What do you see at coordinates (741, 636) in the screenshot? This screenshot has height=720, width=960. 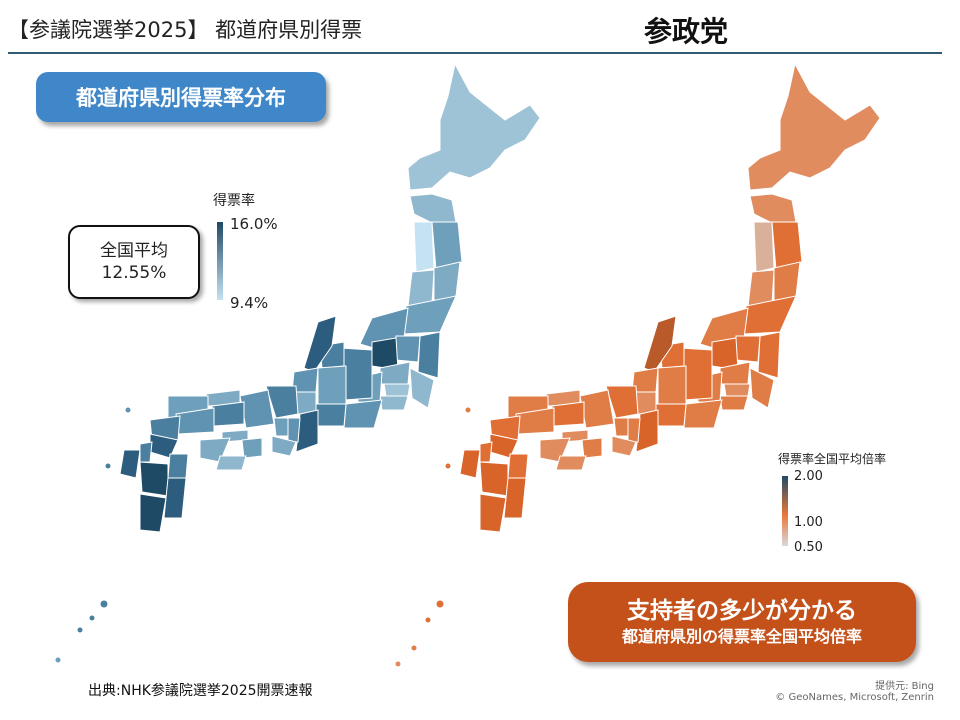 I see `ratio-callout-subtitle: 都道府県別の得票率全国平均倍率` at bounding box center [741, 636].